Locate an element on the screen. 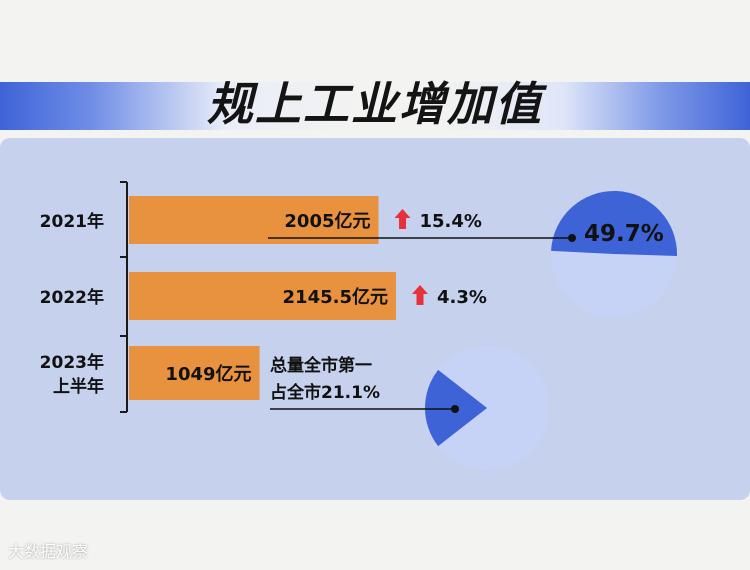 This screenshot has height=570, width=750. note-line-2: 占全市21.1% is located at coordinates (325, 392).